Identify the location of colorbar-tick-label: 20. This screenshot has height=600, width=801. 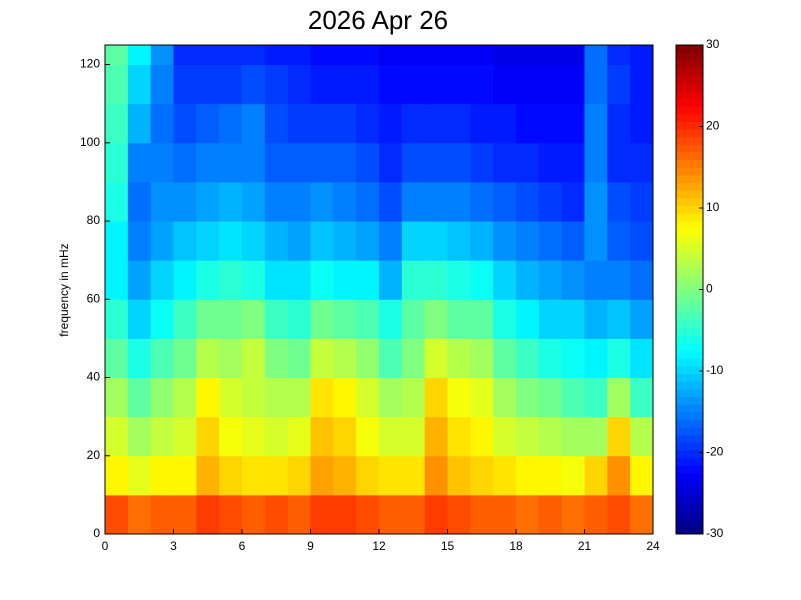
(713, 126).